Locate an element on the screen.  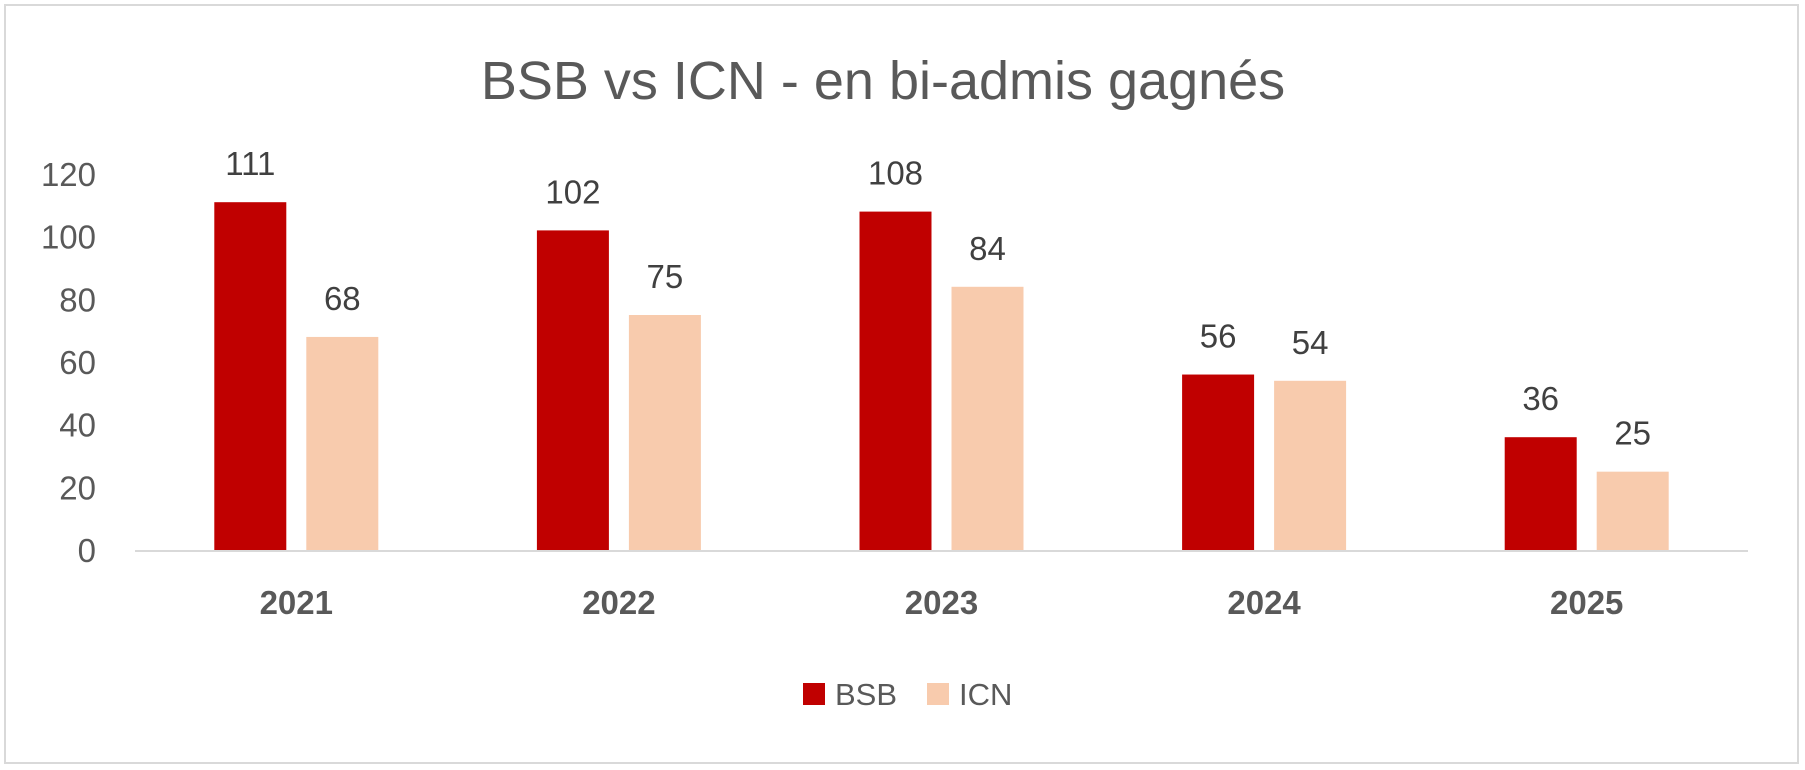
y-tick-label: 80 is located at coordinates (77, 299).